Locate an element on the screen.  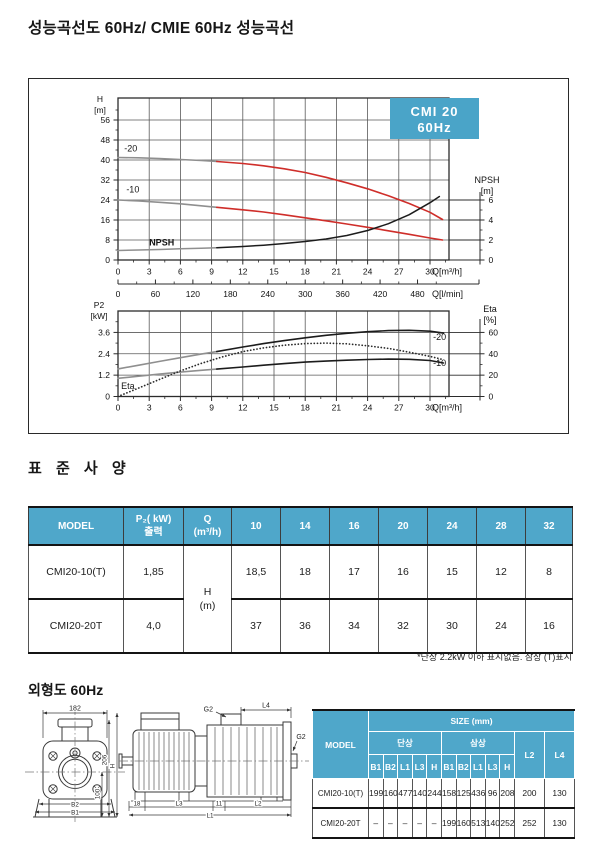
size-table-phase-row: 단상 삼상 L2 L4 is located at coordinates (444, 755).